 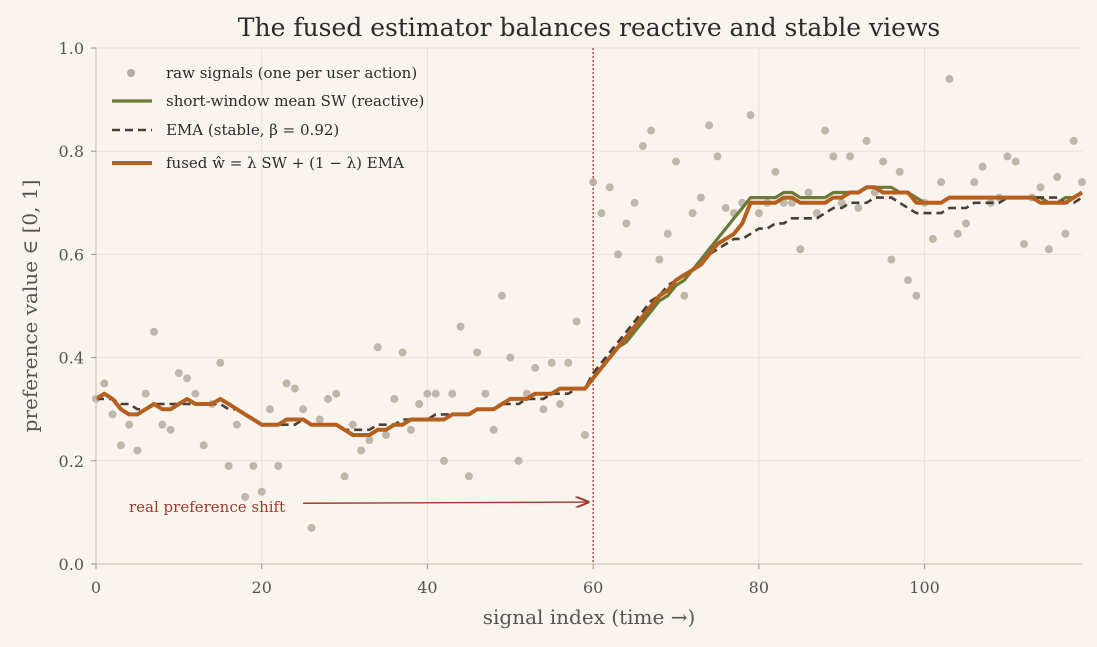 What do you see at coordinates (358, 507) in the screenshot?
I see `annotation: real preference shift` at bounding box center [358, 507].